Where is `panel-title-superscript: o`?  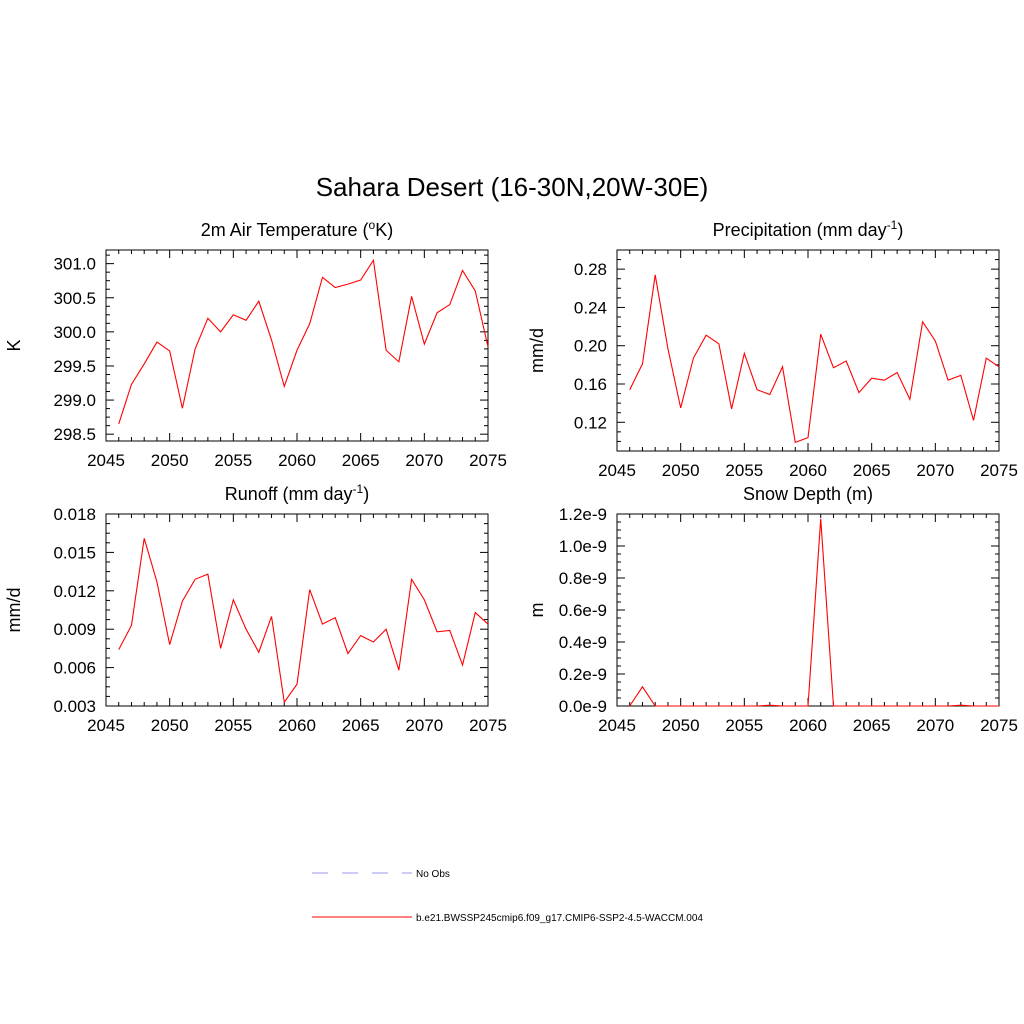
panel-title-superscript: o is located at coordinates (372, 225).